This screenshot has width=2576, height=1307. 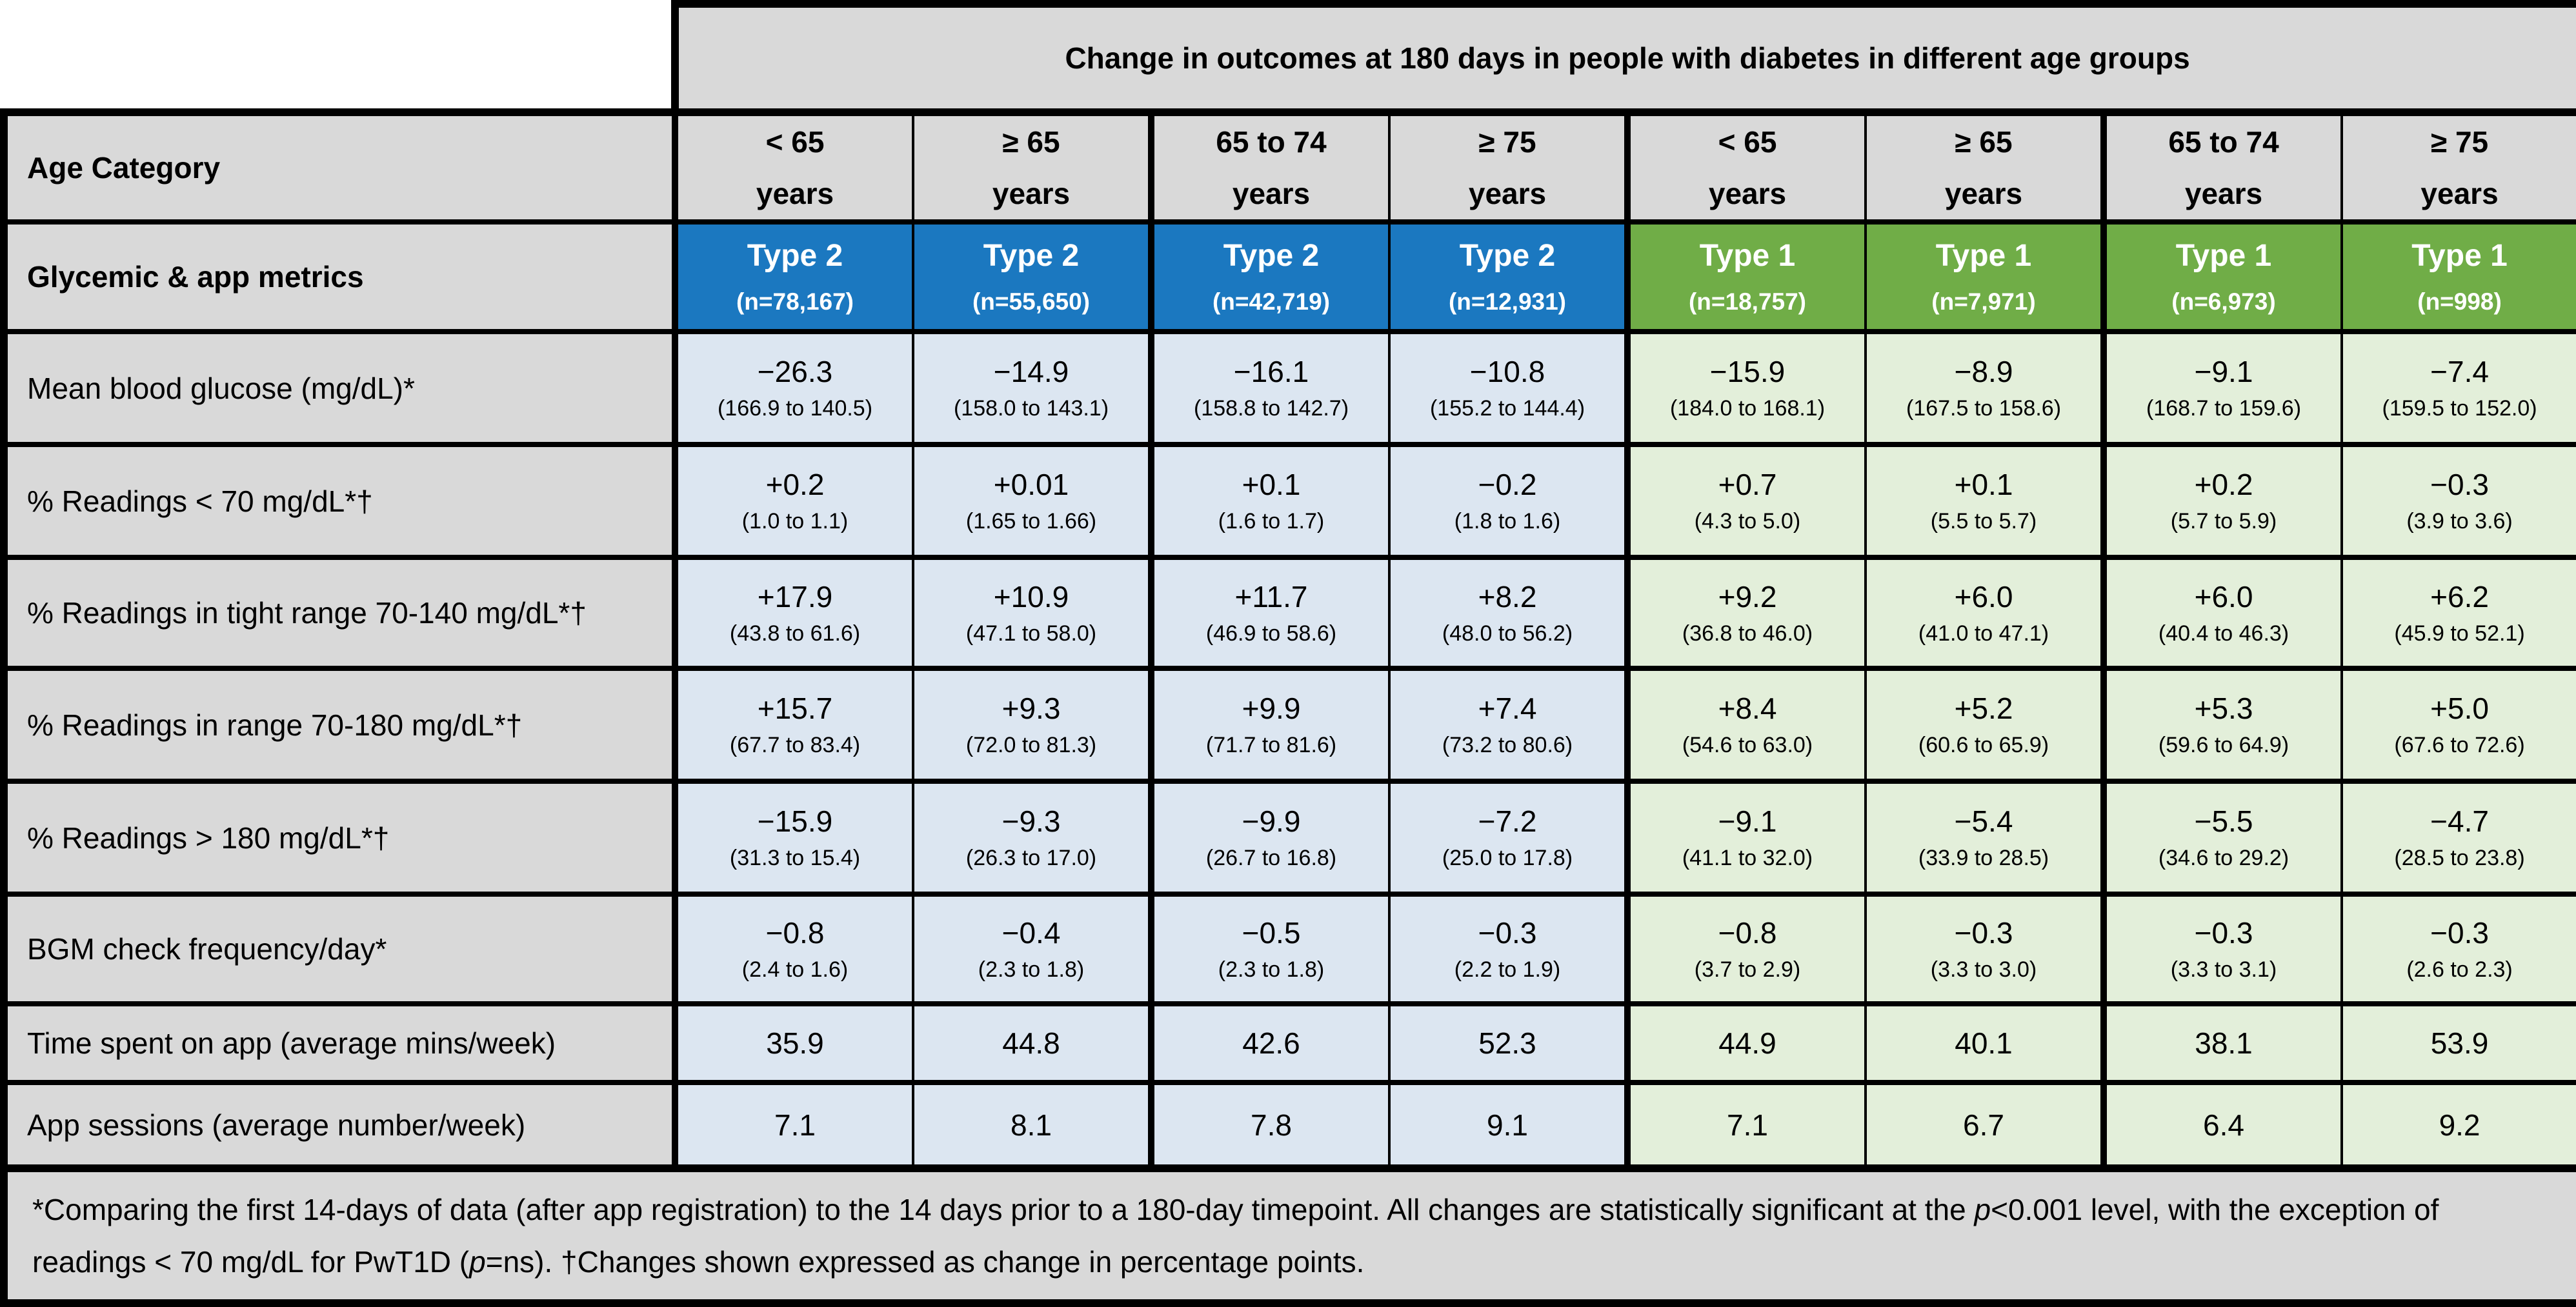 What do you see at coordinates (1033, 276) in the screenshot?
I see `type2-header: Type 2 (n=55,650)` at bounding box center [1033, 276].